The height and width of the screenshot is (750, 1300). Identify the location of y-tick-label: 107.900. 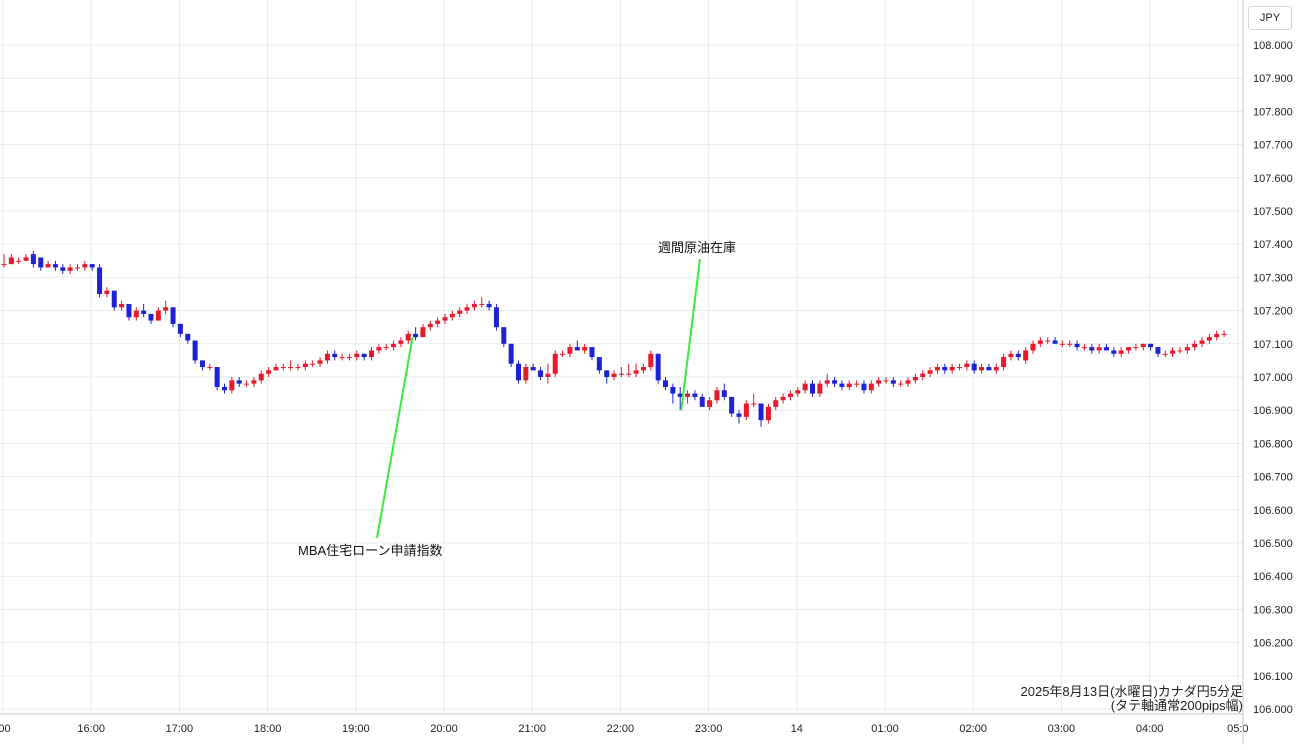
(1273, 79).